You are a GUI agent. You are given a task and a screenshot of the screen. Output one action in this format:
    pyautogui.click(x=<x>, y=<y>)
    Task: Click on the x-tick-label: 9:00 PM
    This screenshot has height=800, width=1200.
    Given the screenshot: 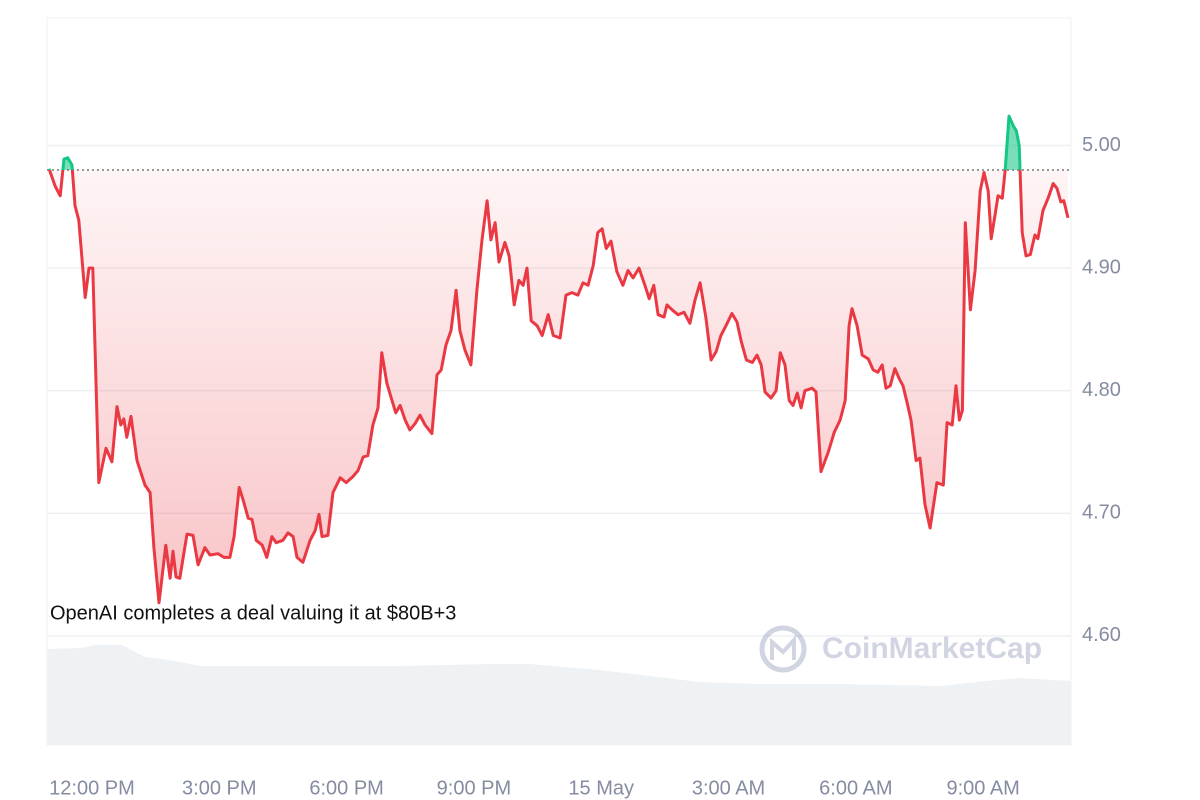 What is the action you would take?
    pyautogui.click(x=474, y=788)
    